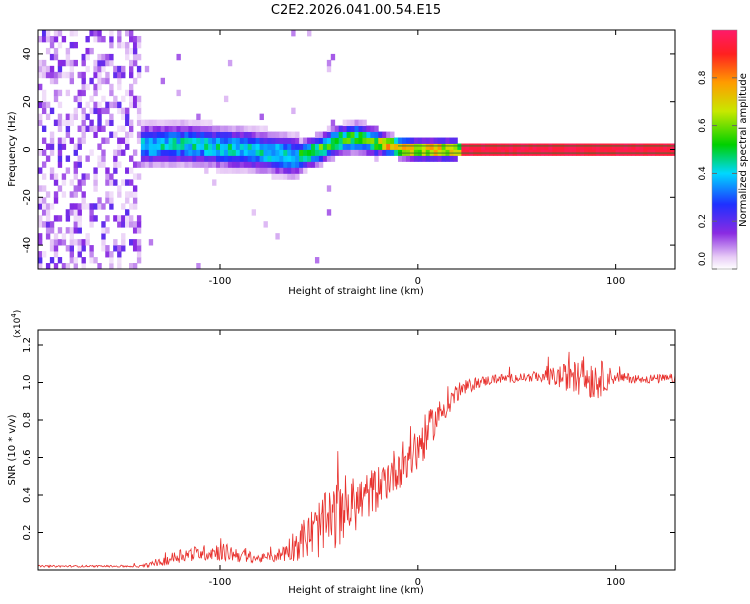  What do you see at coordinates (27, 458) in the screenshot?
I see `y-tick-label: 0.6` at bounding box center [27, 458].